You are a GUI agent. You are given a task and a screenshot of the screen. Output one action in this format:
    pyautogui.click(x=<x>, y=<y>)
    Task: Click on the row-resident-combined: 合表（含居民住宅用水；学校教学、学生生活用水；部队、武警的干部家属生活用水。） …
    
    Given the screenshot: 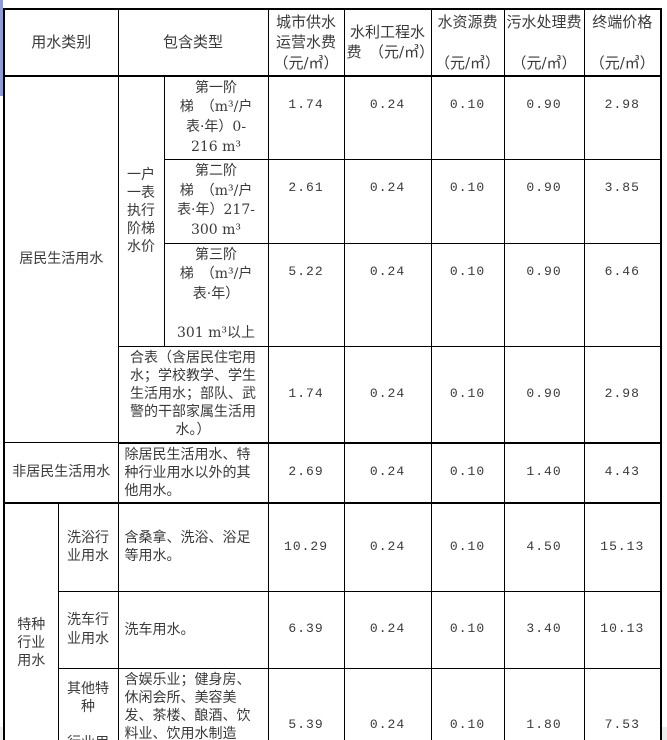 What is the action you would take?
    pyautogui.click(x=333, y=394)
    